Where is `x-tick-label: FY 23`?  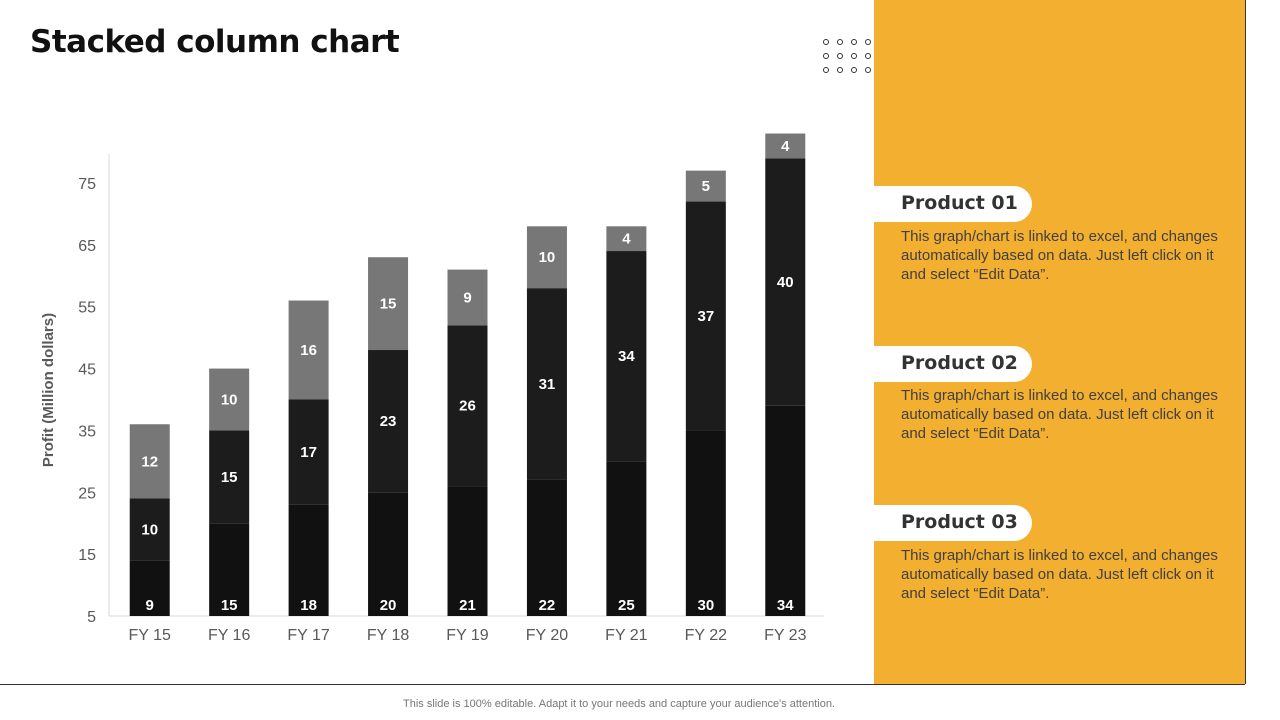 x-tick-label: FY 23 is located at coordinates (785, 635).